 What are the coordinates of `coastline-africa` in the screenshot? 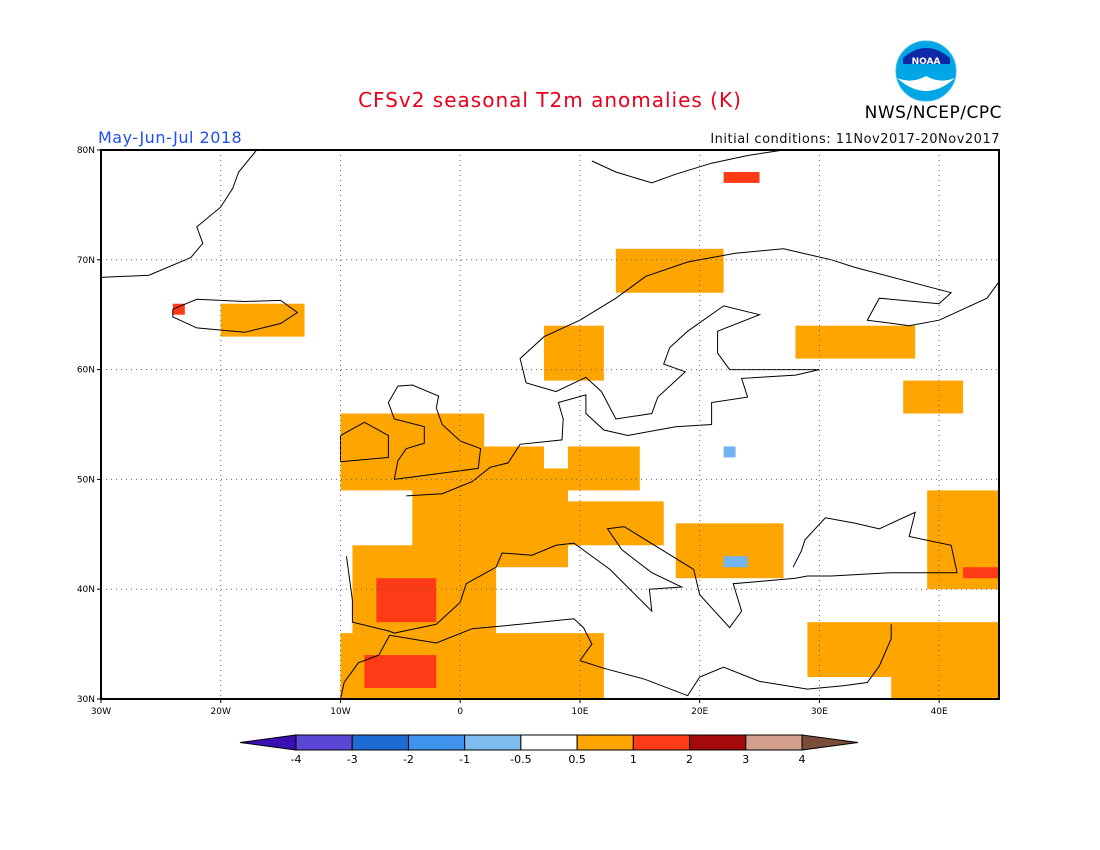 It's located at (616, 659).